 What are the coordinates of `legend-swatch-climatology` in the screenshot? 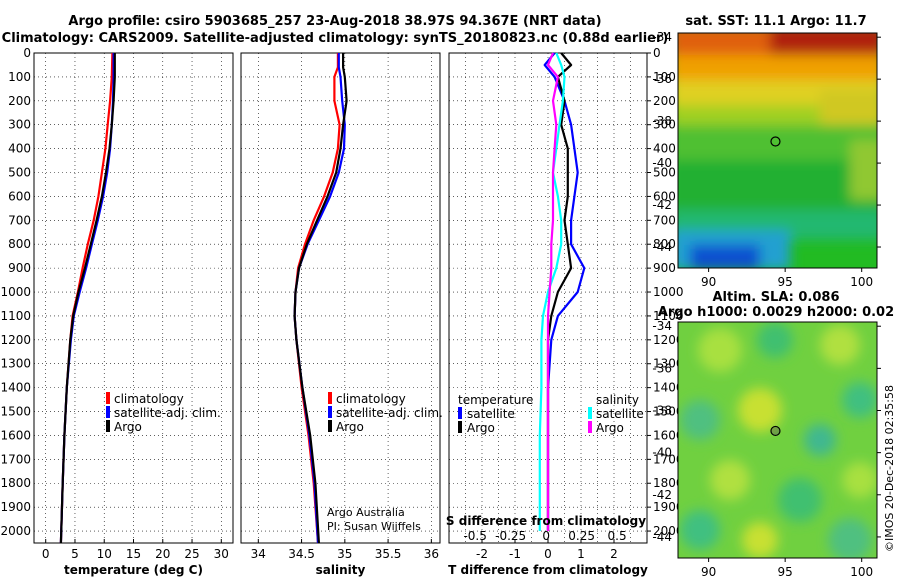 It's located at (330, 398).